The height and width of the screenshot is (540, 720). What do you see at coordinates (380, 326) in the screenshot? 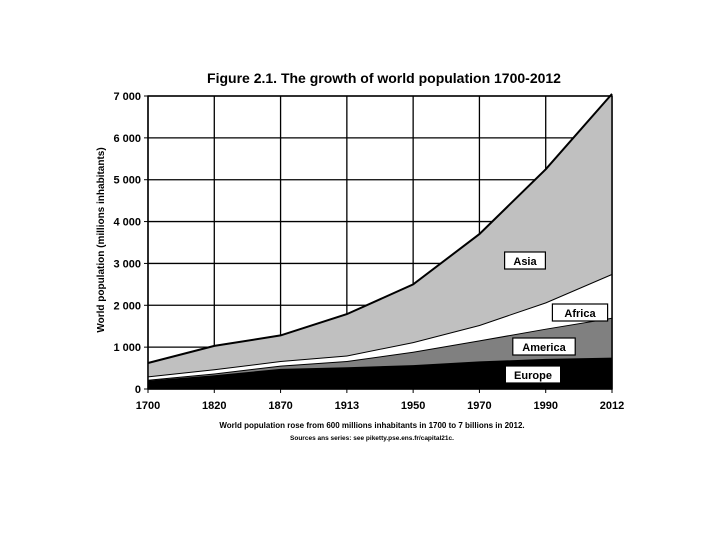
I see `area-africa` at bounding box center [380, 326].